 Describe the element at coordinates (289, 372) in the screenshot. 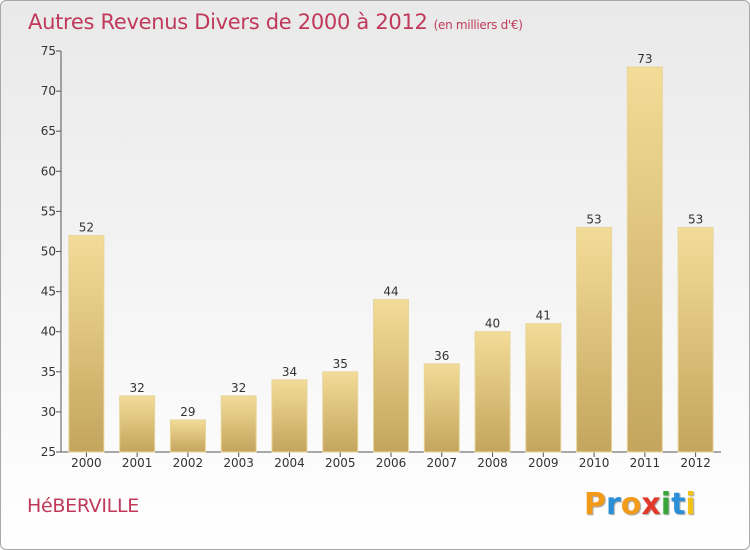

I see `data-label: 34` at that location.